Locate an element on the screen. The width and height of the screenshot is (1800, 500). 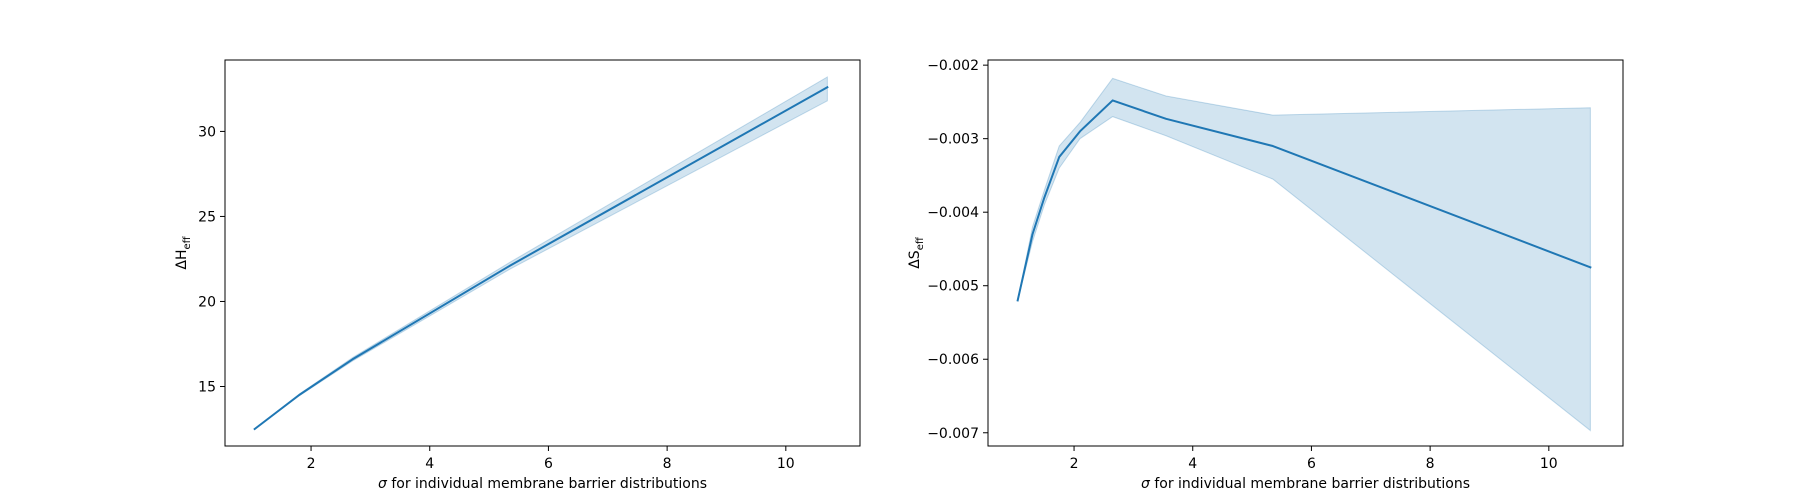
series-line is located at coordinates (1304, 200).